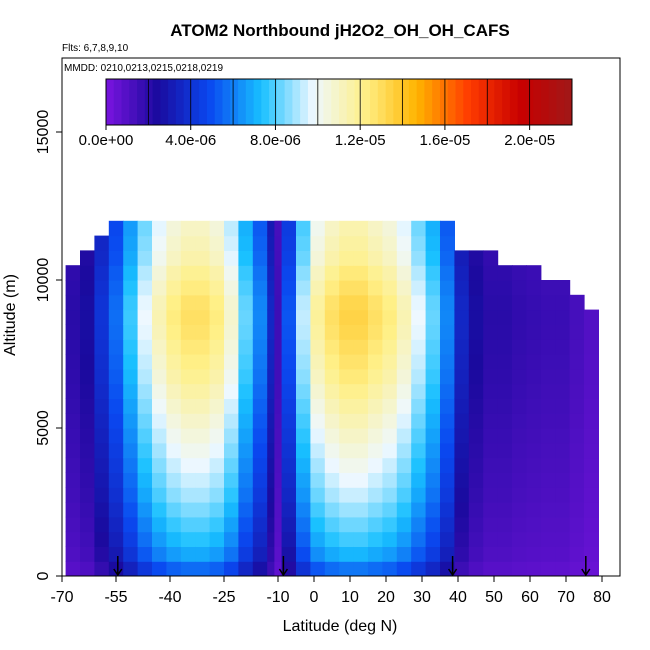 This screenshot has height=650, width=650. What do you see at coordinates (360, 140) in the screenshot?
I see `colorbar-tick-label: 1.2e-05` at bounding box center [360, 140].